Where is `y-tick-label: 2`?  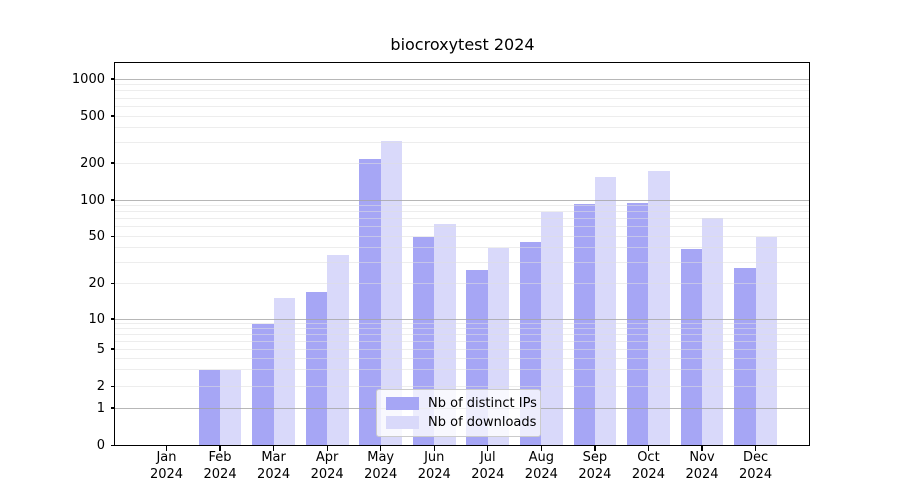
y-tick-label: 2 is located at coordinates (100, 386).